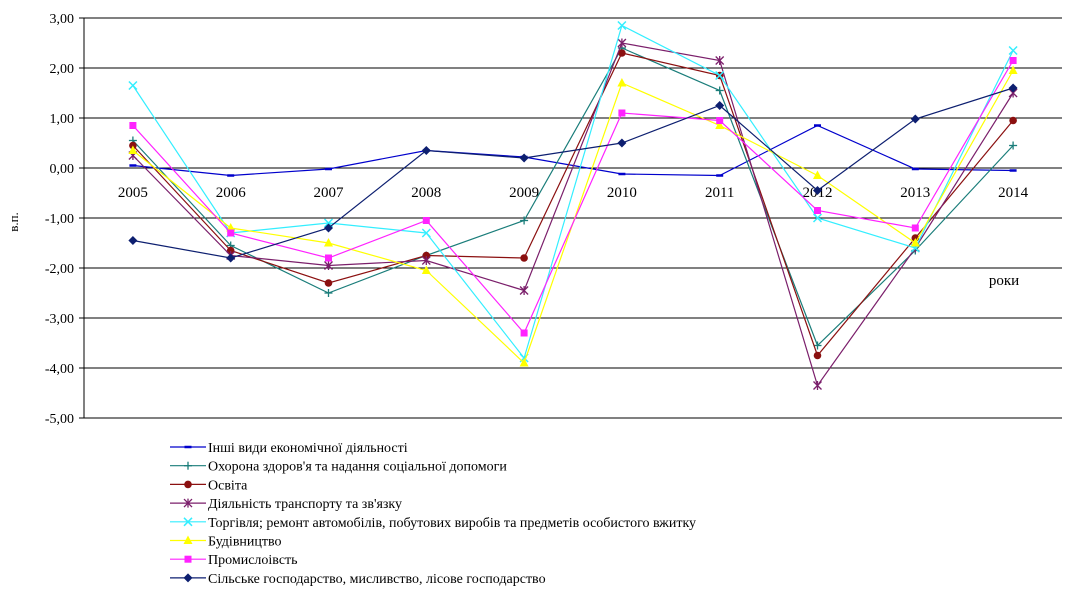 The height and width of the screenshot is (597, 1067). Describe the element at coordinates (622, 193) in the screenshot. I see `x-tick-label: 2010` at that location.